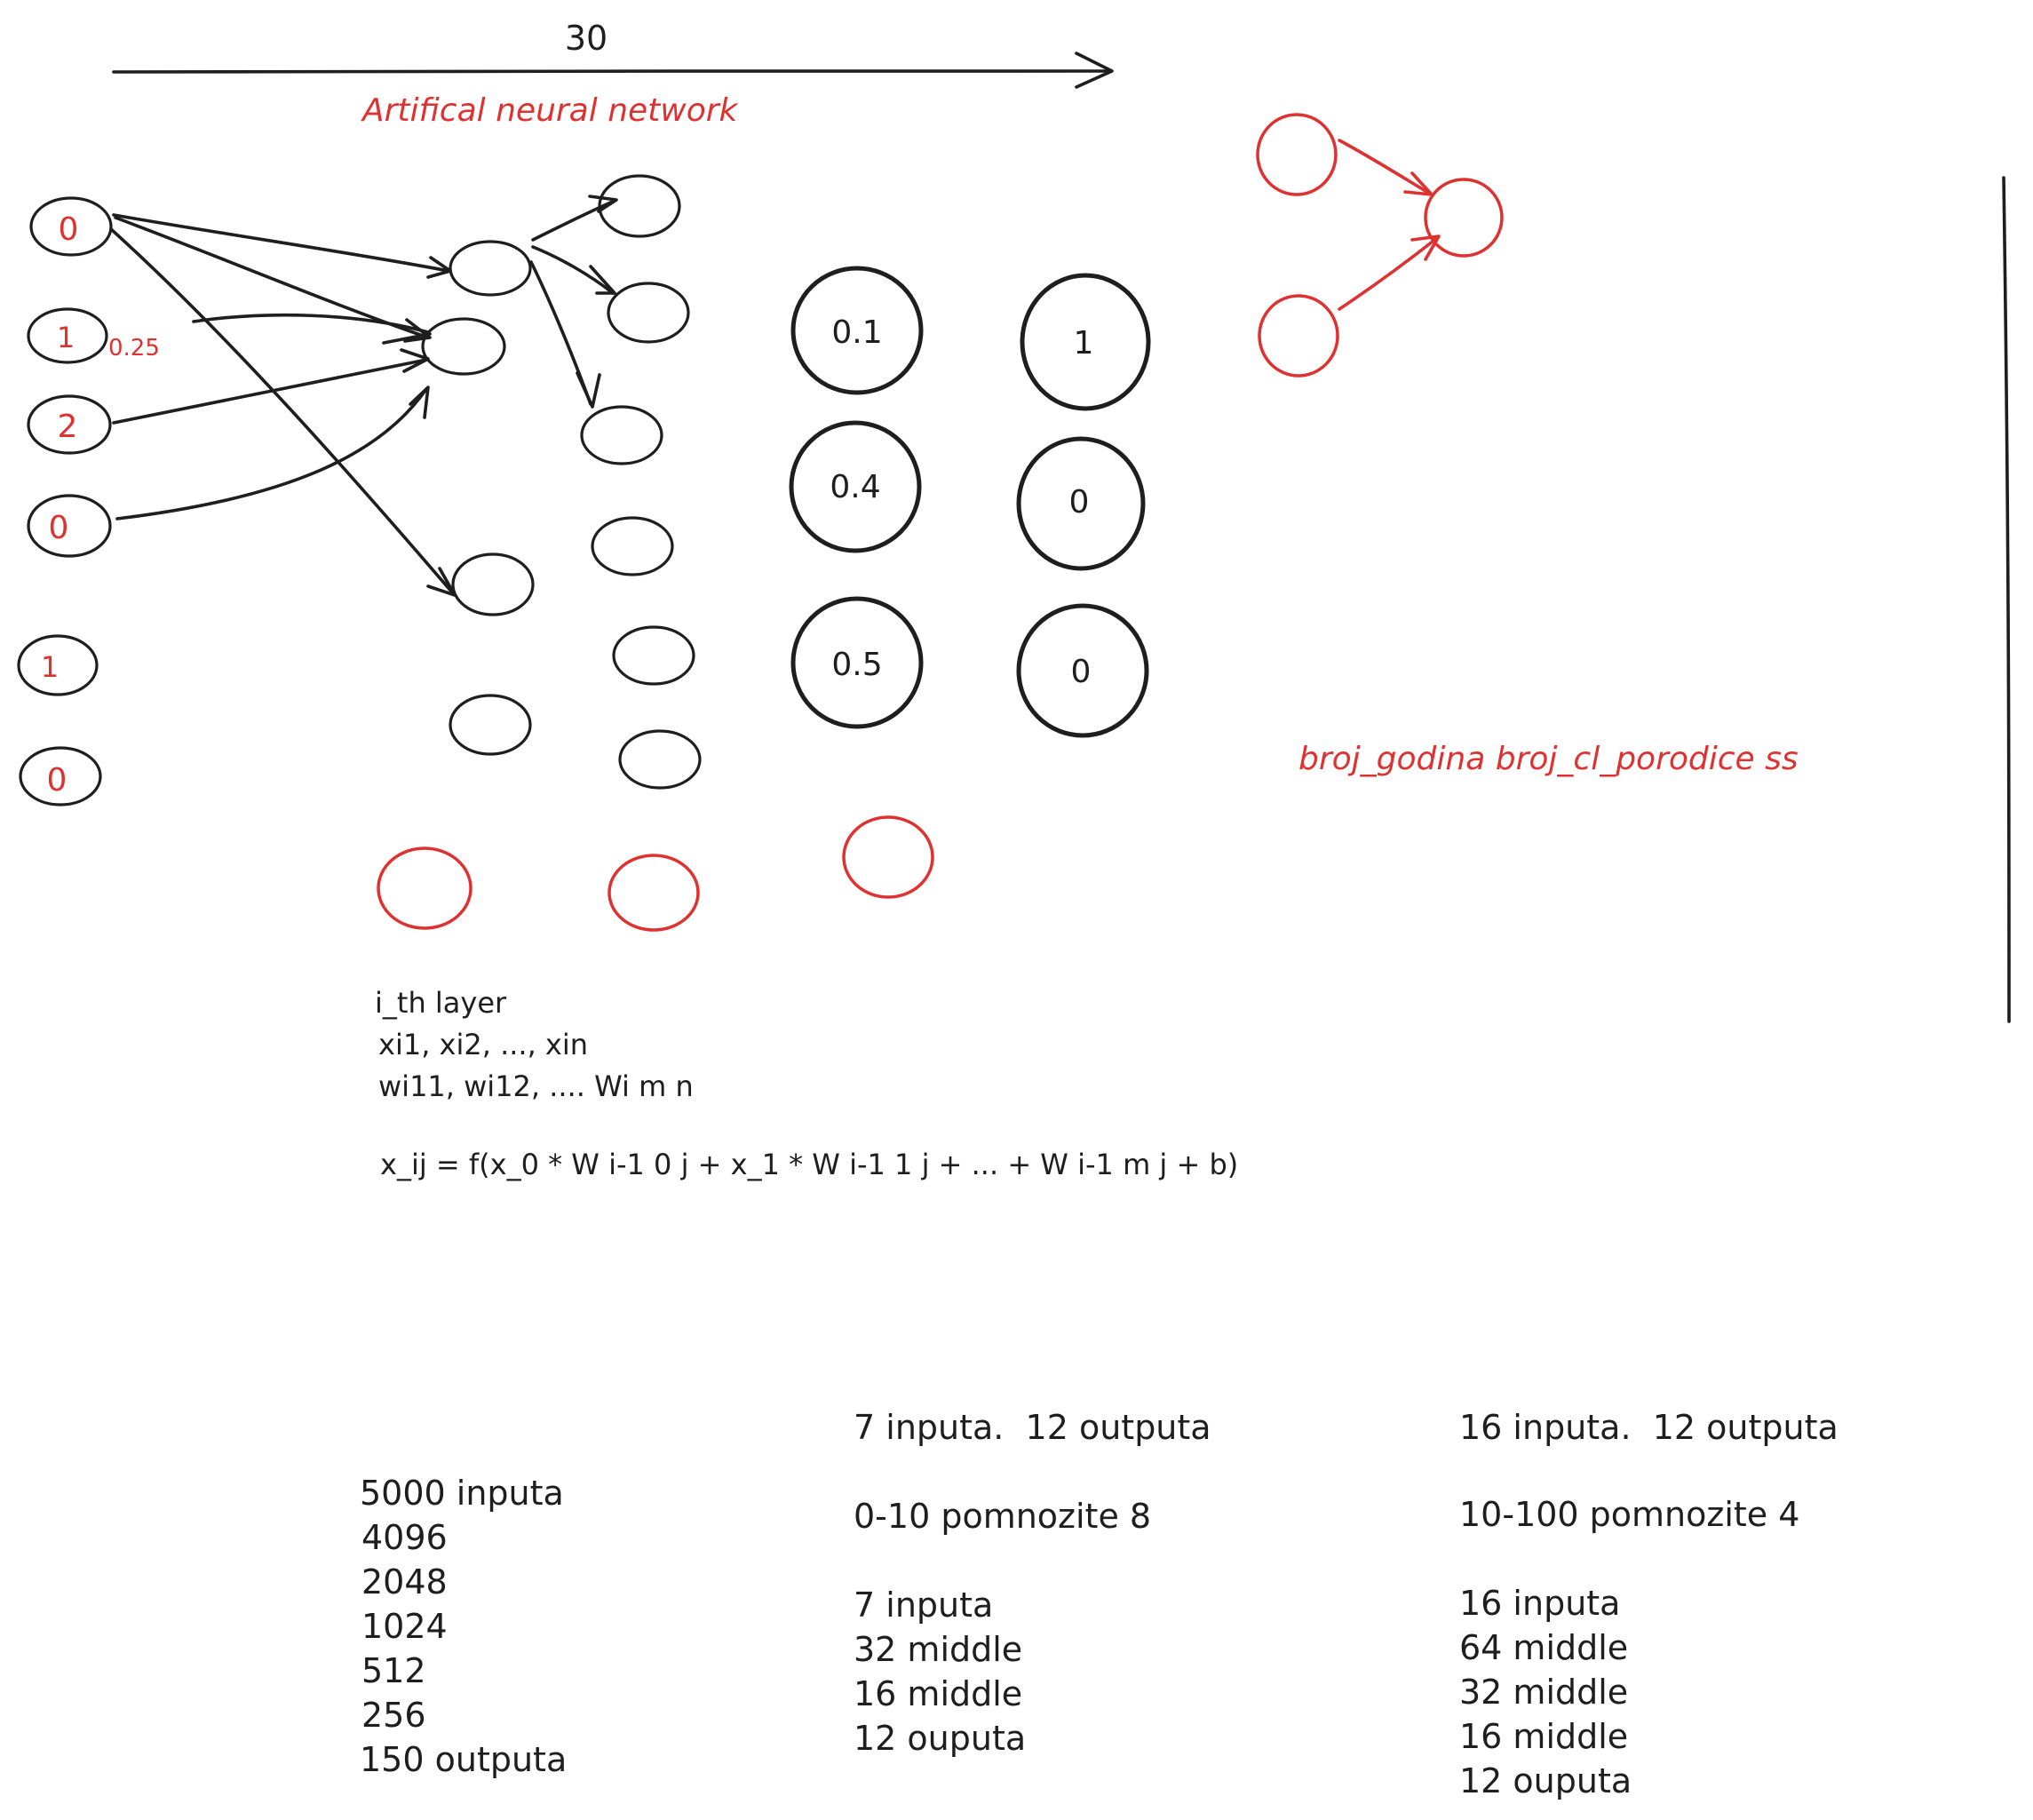 This screenshot has height=1820, width=2033. Describe the element at coordinates (1648, 1427) in the screenshot. I see `config-c-header: 16 inputa. 12 outputa` at that location.